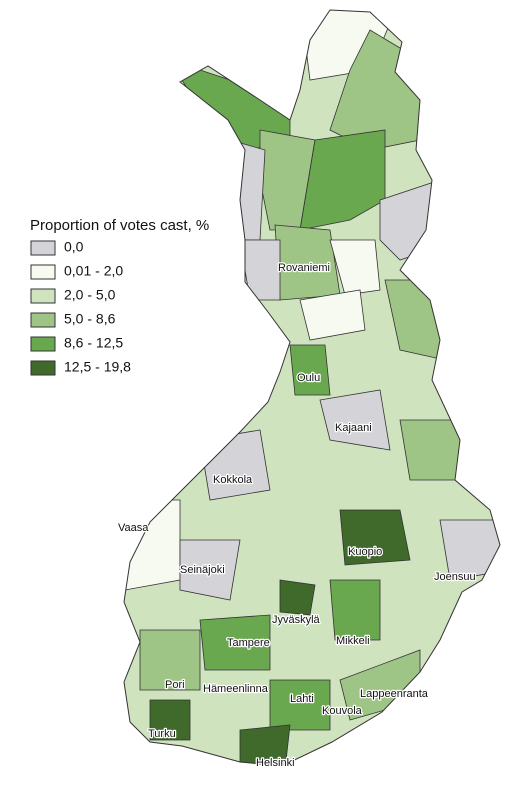 This screenshot has width=511, height=787. Describe the element at coordinates (304, 268) in the screenshot. I see `city-label: Rovaniemi` at that location.